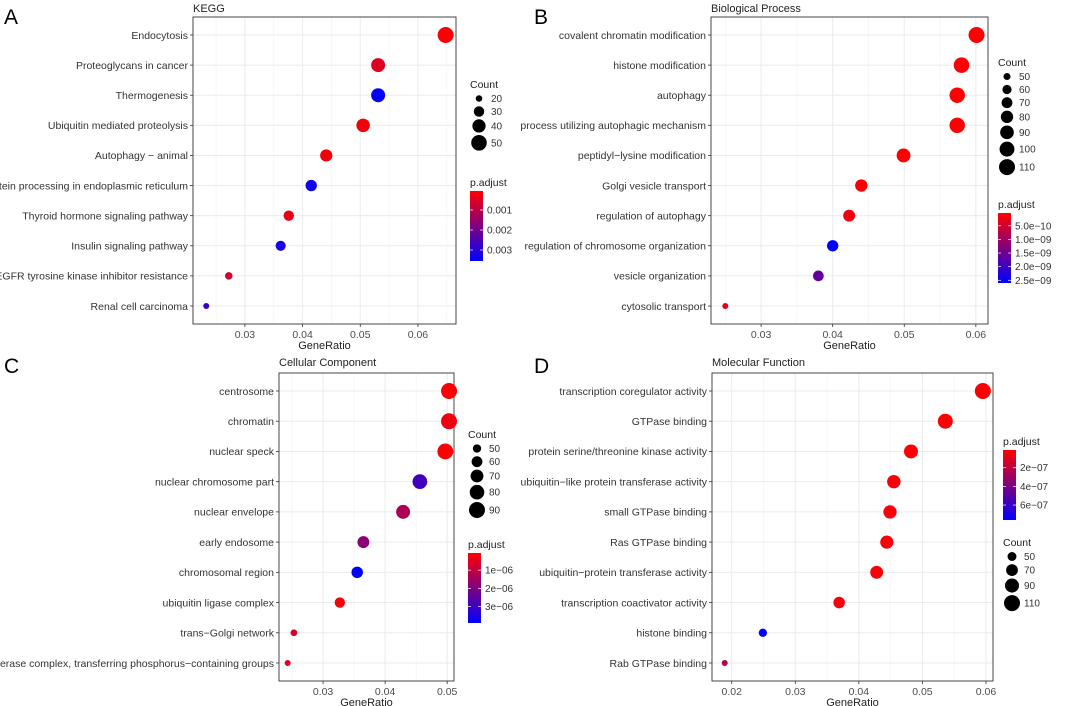 Image resolution: width=1065 pixels, height=706 pixels. I want to click on y-tick-label: centrosome, so click(246, 392).